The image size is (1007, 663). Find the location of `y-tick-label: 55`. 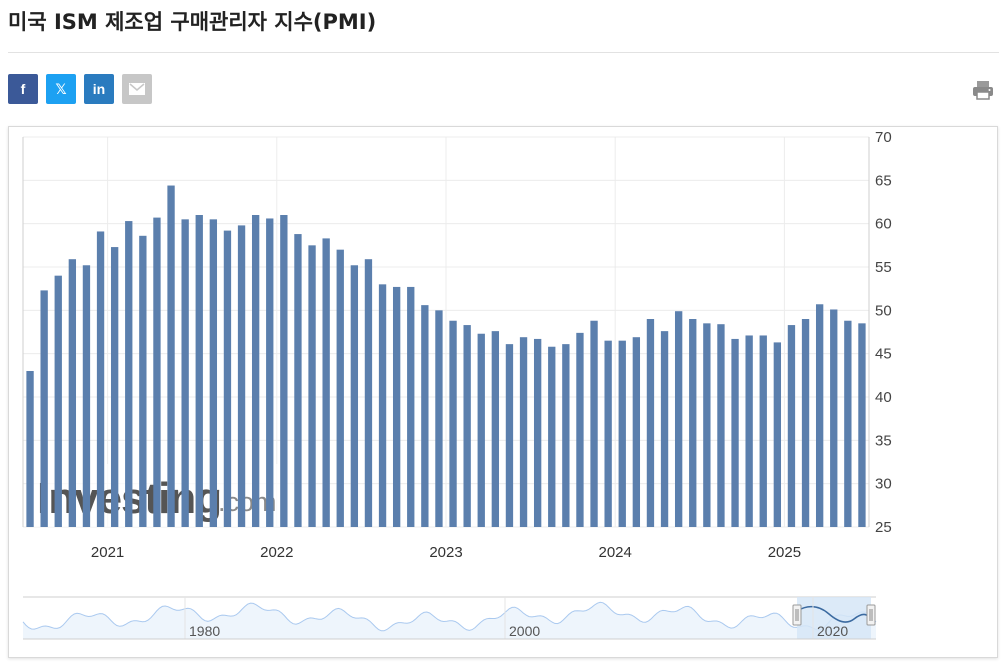

y-tick-label: 55 is located at coordinates (883, 267).